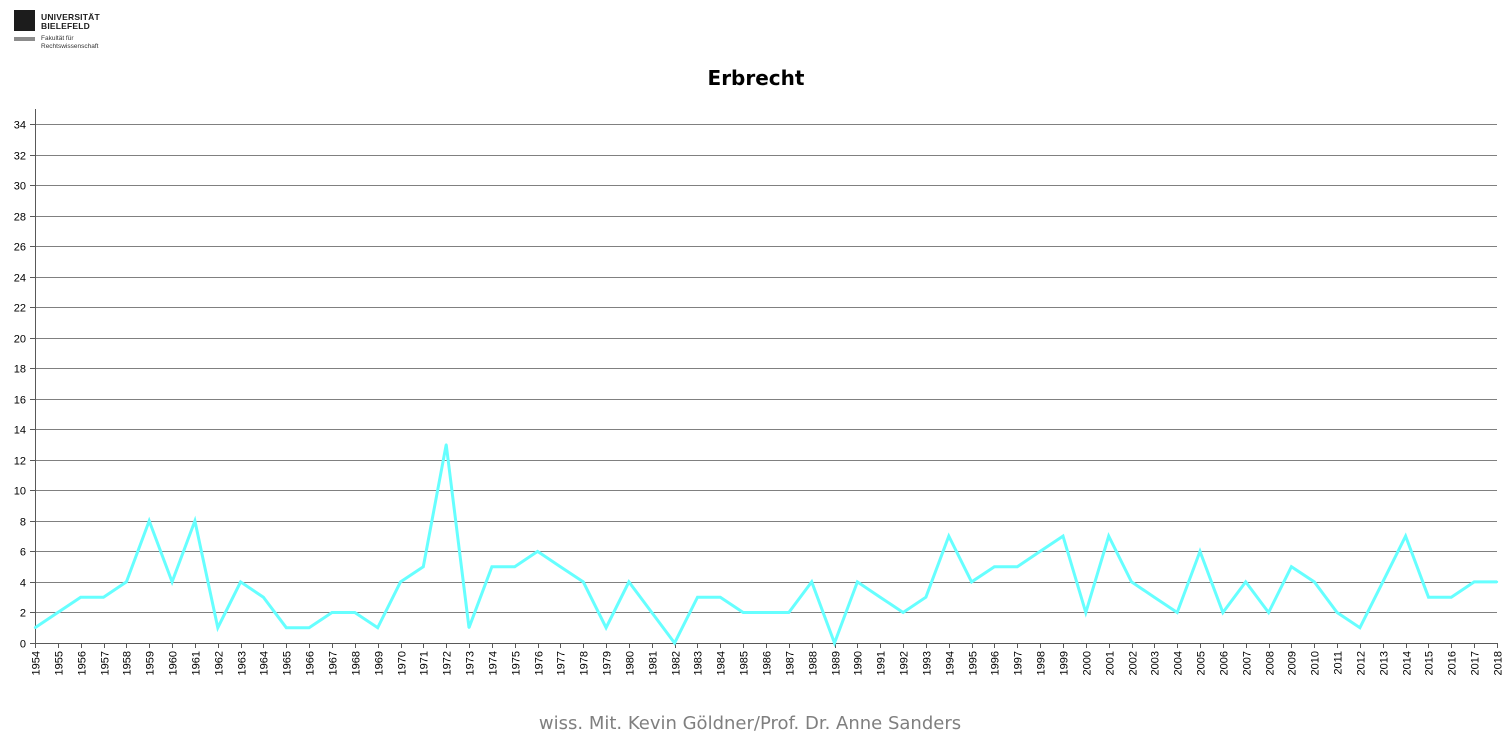  What do you see at coordinates (20, 401) in the screenshot?
I see `y-tick-label: 16` at bounding box center [20, 401].